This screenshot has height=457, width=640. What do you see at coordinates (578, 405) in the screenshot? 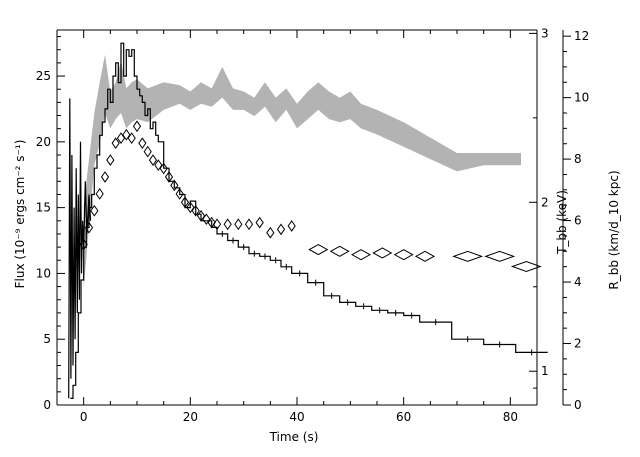
I see `y-radius-tick-label: 0` at bounding box center [578, 405].